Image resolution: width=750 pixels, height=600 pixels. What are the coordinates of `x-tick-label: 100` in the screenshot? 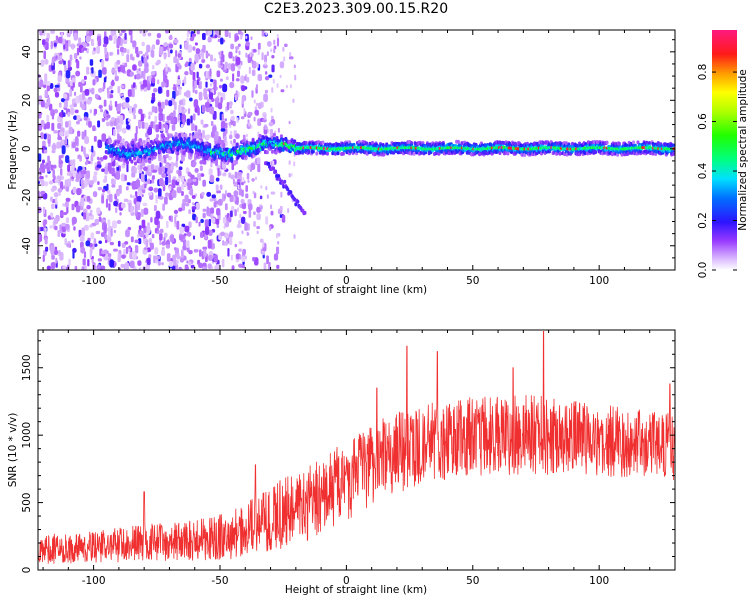 It's located at (599, 581).